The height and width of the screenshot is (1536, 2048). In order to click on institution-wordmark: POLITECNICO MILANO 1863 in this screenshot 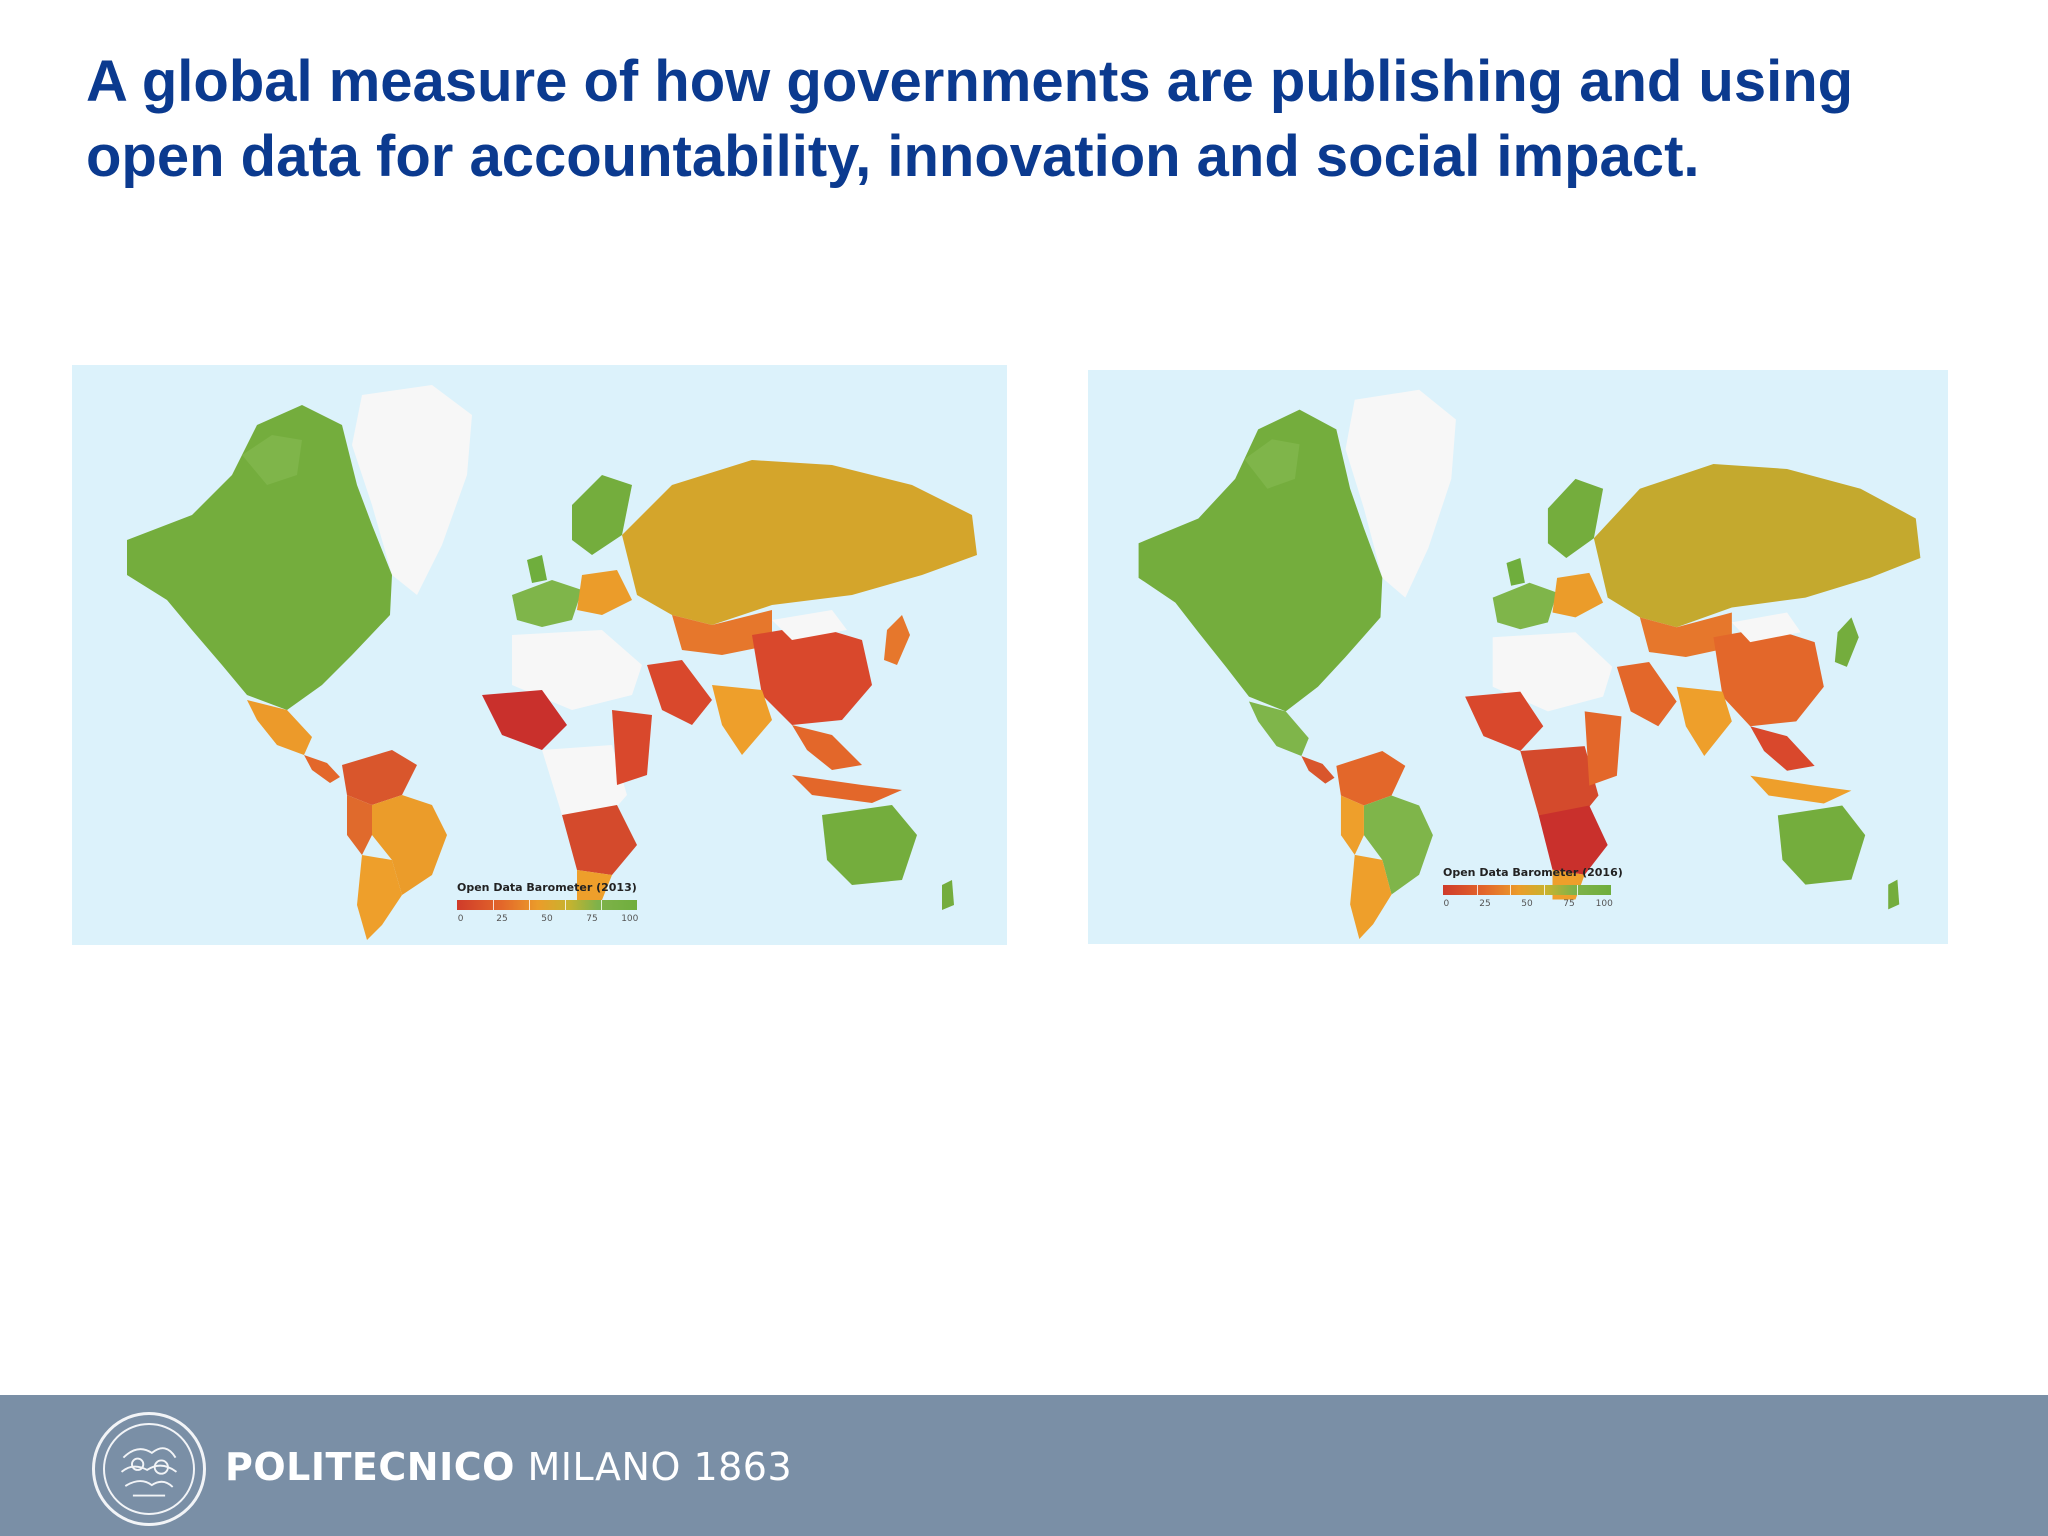, I will do `click(508, 1467)`.